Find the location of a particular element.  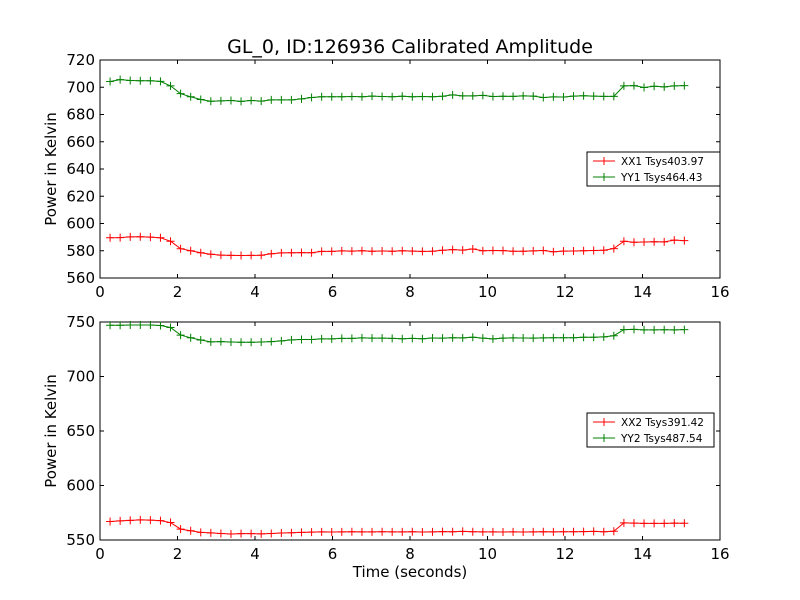

legend-label: XX1 Tsys403.97 is located at coordinates (662, 162).